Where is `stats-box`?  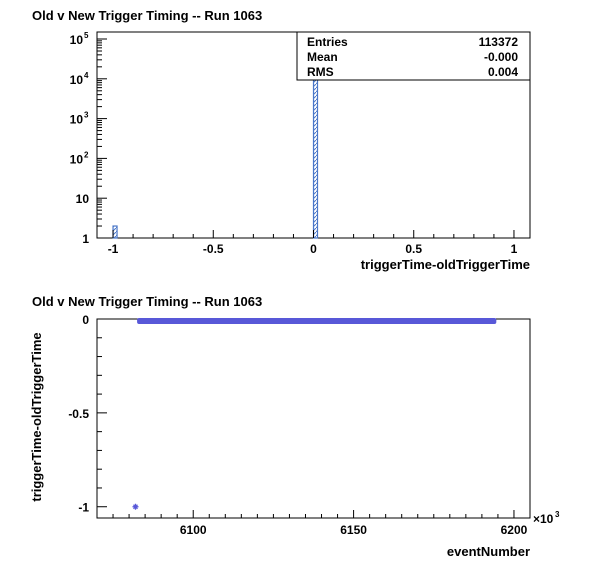 stats-box is located at coordinates (413, 56).